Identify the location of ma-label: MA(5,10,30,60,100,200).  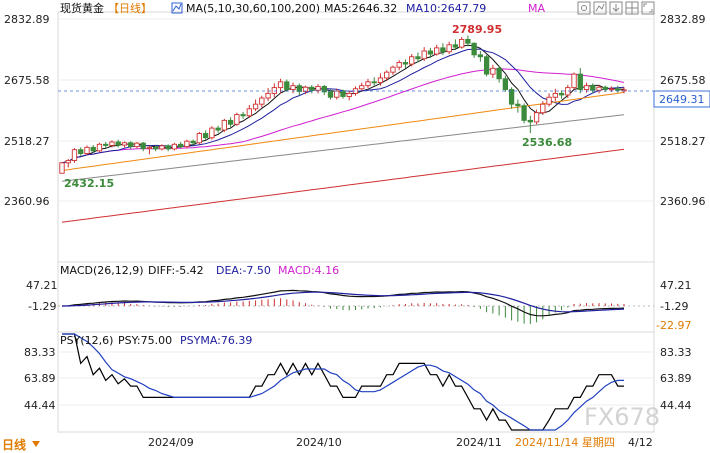
(253, 8).